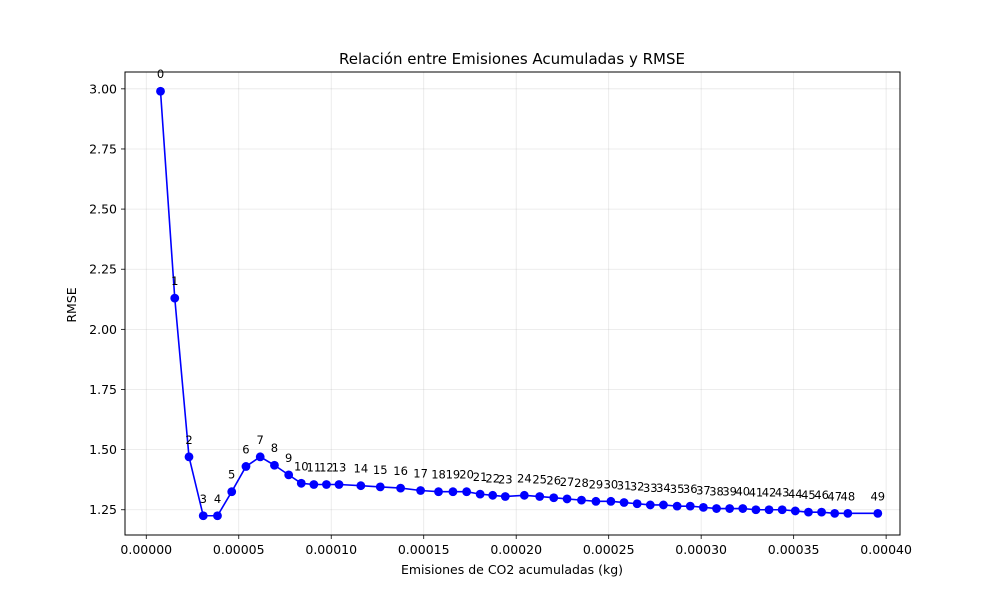 This screenshot has width=1000, height=600. Describe the element at coordinates (146, 549) in the screenshot. I see `x-tick-label: 0.00000` at that location.